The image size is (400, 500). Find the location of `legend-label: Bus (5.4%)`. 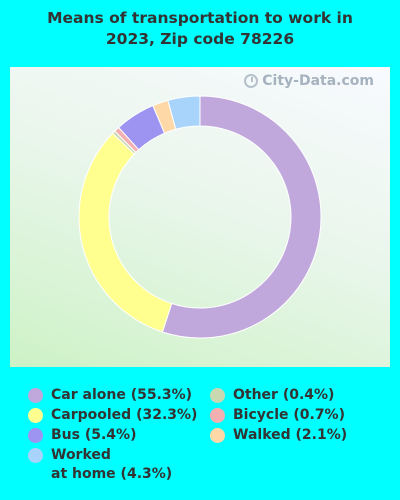

legend-label: Bus (5.4%) is located at coordinates (94, 435).